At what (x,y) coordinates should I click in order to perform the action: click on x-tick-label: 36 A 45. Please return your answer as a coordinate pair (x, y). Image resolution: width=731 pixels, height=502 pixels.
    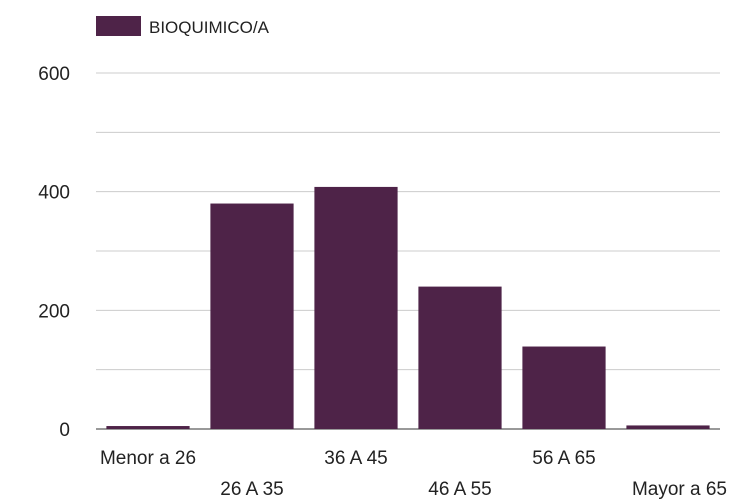
    Looking at the image, I should click on (355, 458).